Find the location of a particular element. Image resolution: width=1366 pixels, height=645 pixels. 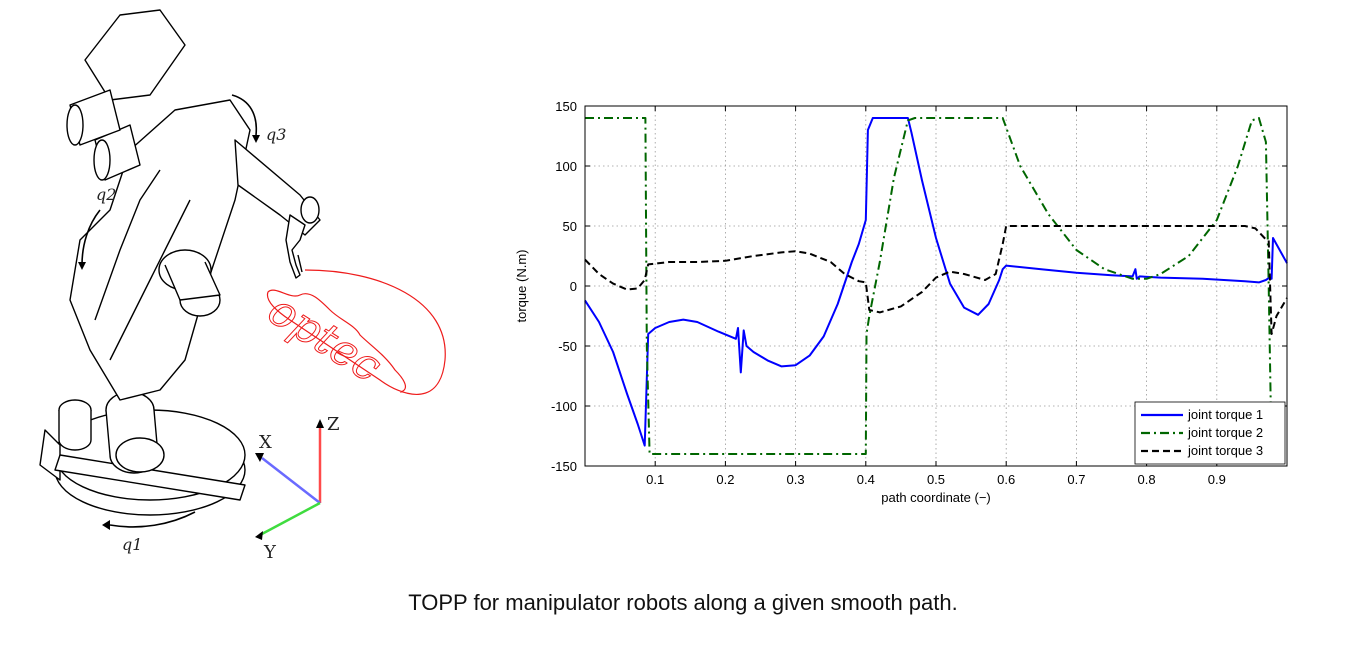

x-tick-label: 0.3 is located at coordinates (796, 479).